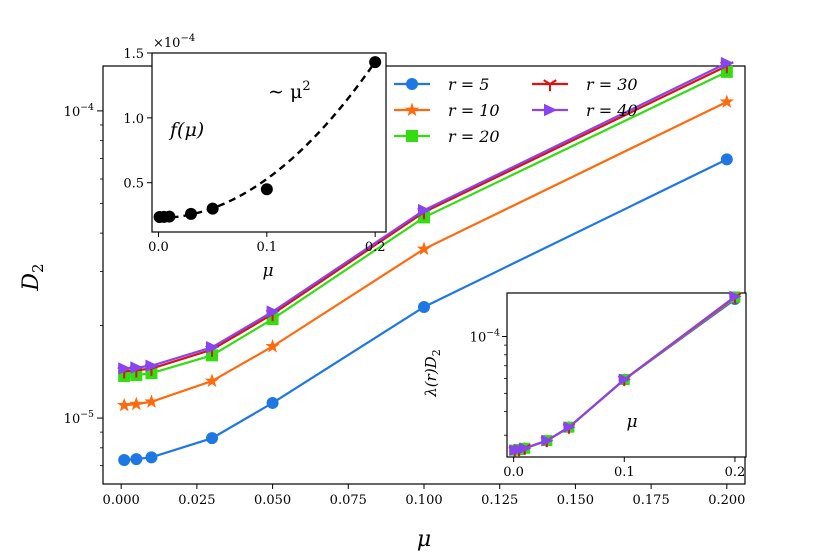 This screenshot has width=830, height=554. I want to click on inset-fit-plot: 0.0 0.1 0.2 0.5 1.0 1.5 ×10⁻⁴ f(μ) ∼ μ2 μ, so click(255, 157).